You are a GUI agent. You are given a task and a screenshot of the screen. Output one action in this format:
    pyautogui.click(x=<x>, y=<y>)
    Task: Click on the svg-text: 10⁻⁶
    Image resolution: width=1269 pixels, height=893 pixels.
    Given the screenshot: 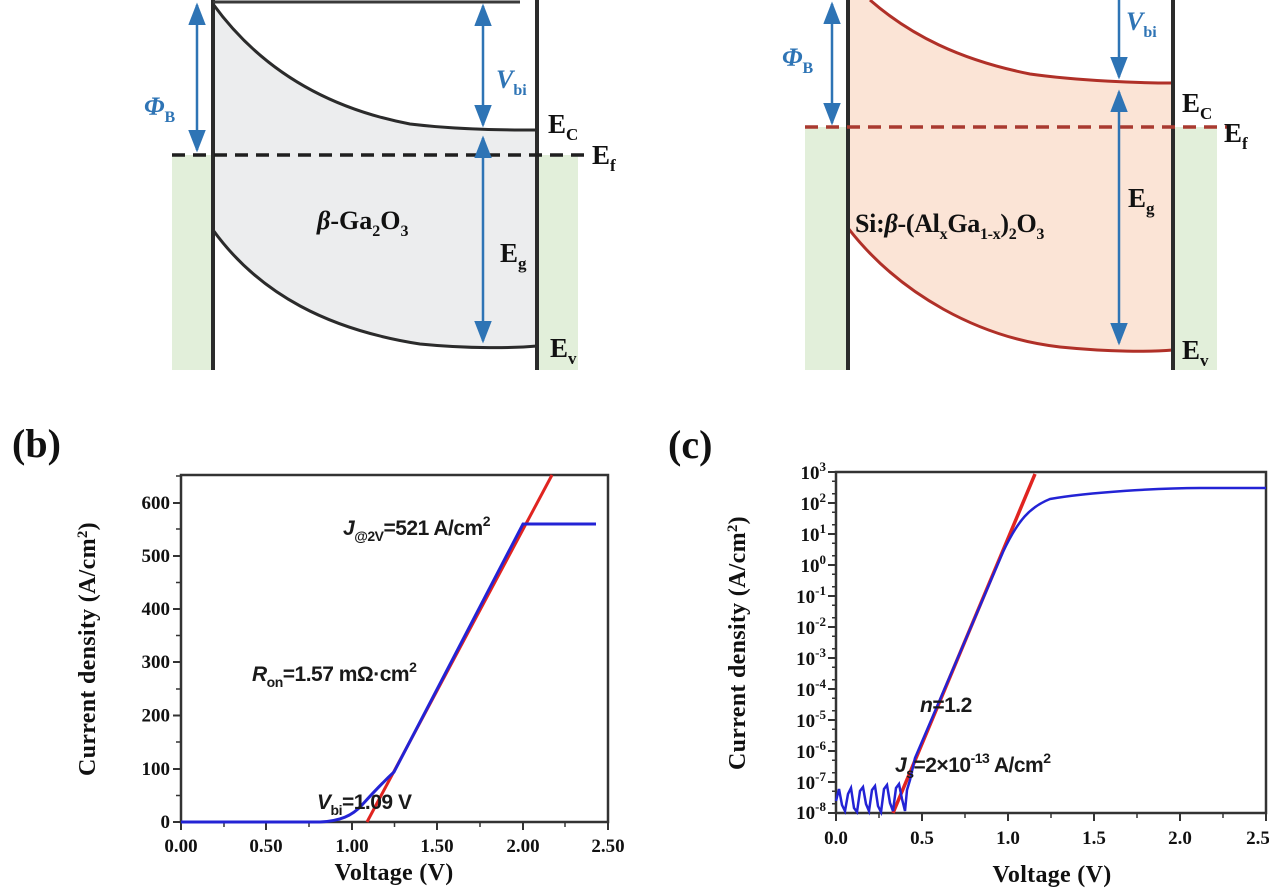 What is the action you would take?
    pyautogui.click(x=811, y=750)
    